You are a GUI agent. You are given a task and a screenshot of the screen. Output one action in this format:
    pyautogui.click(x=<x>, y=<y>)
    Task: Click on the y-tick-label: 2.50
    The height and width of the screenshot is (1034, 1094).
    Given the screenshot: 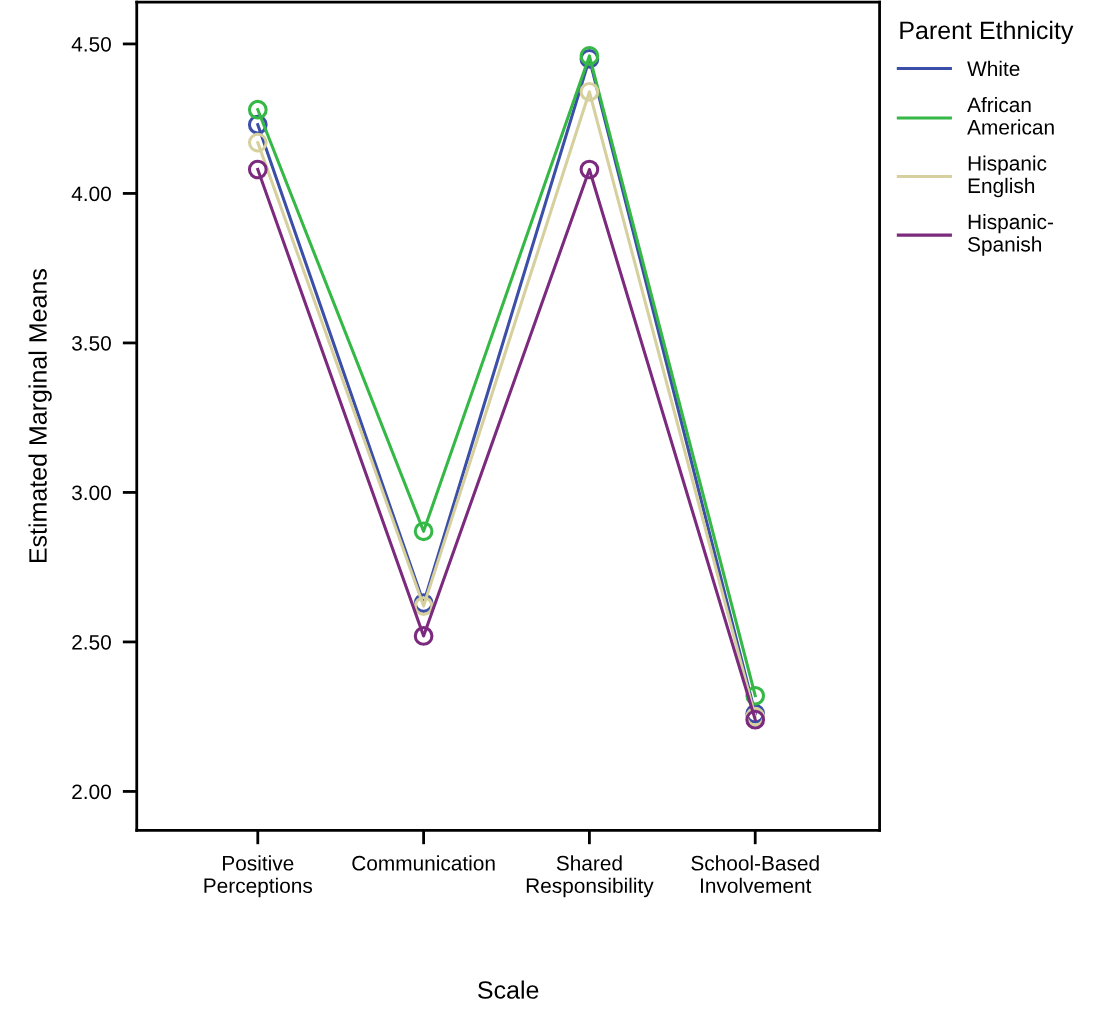 What is the action you would take?
    pyautogui.click(x=91, y=642)
    